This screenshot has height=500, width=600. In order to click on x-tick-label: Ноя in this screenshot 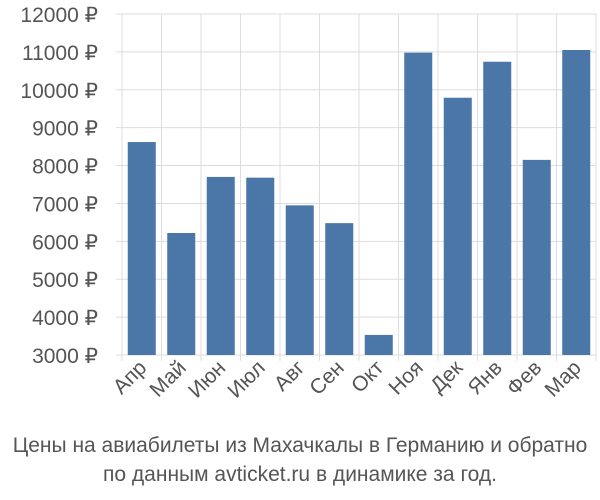, I will do `click(405, 377)`.